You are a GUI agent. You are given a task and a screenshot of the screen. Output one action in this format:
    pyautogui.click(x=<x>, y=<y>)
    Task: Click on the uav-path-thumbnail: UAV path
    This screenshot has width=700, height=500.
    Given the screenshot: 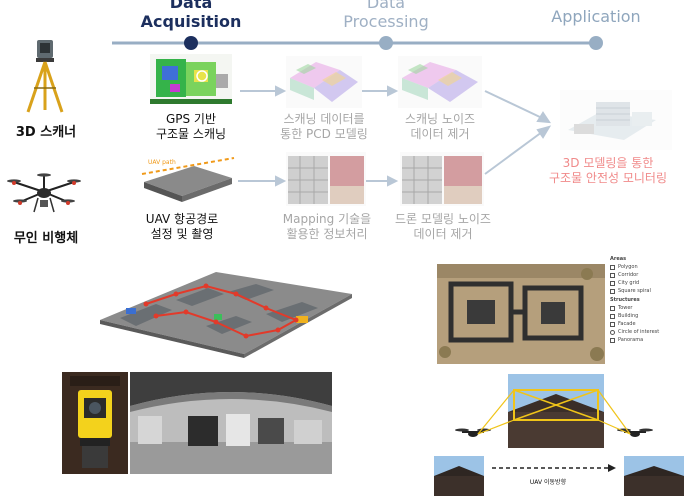 What is the action you would take?
    pyautogui.click(x=188, y=178)
    